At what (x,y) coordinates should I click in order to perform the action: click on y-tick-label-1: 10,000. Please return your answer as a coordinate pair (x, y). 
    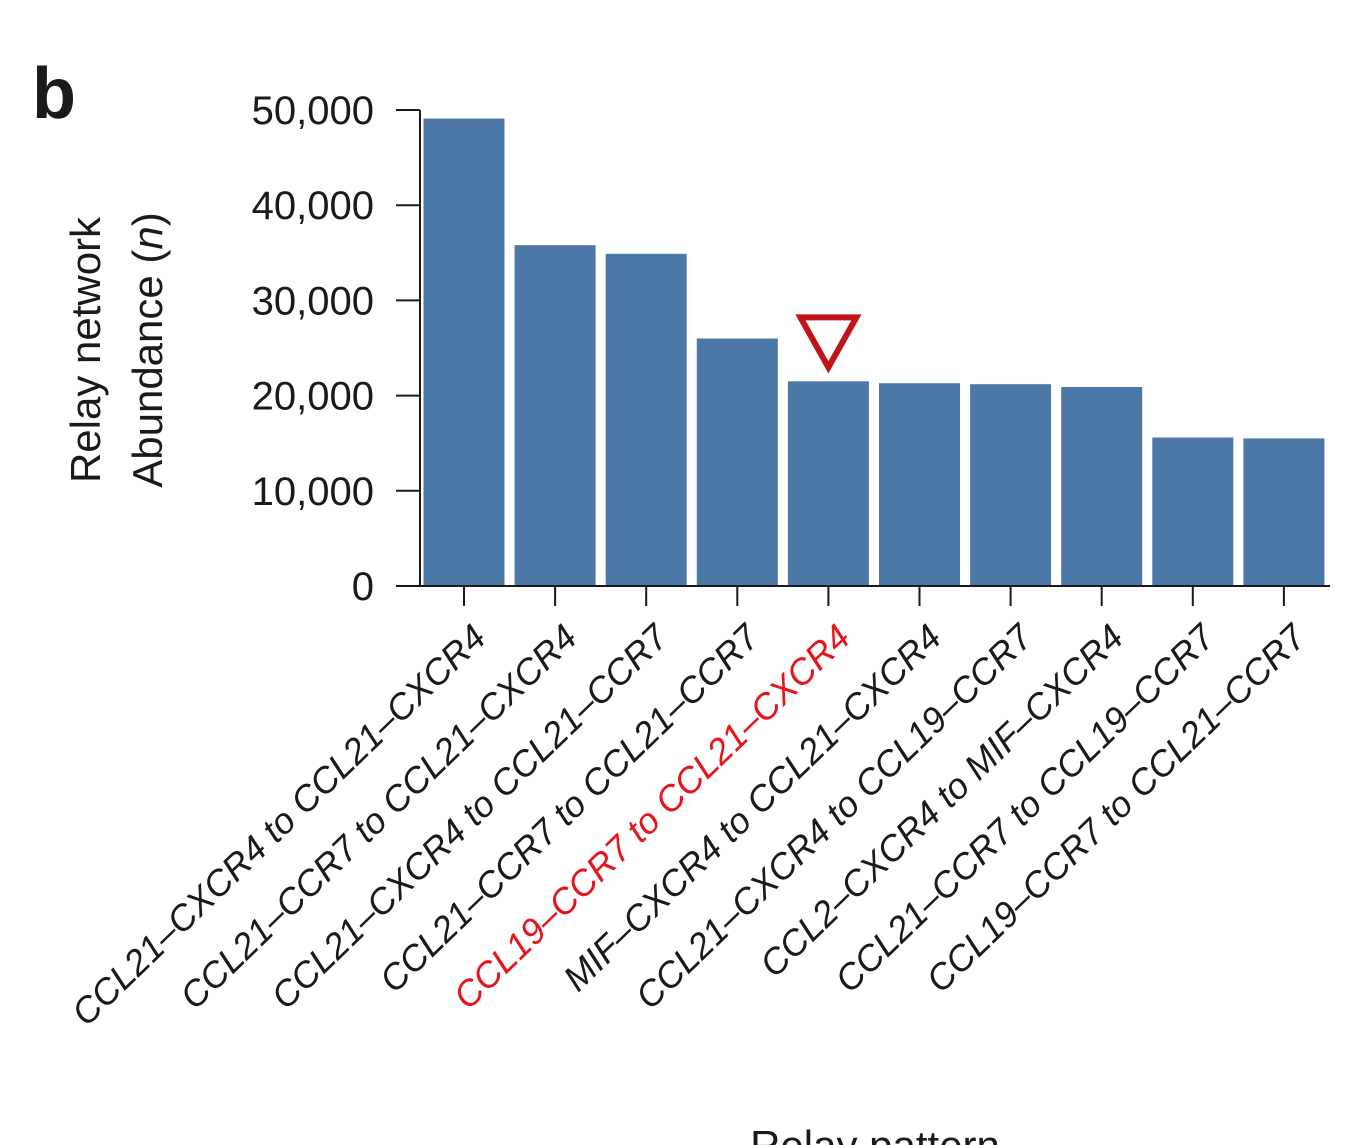
    Looking at the image, I should click on (313, 492).